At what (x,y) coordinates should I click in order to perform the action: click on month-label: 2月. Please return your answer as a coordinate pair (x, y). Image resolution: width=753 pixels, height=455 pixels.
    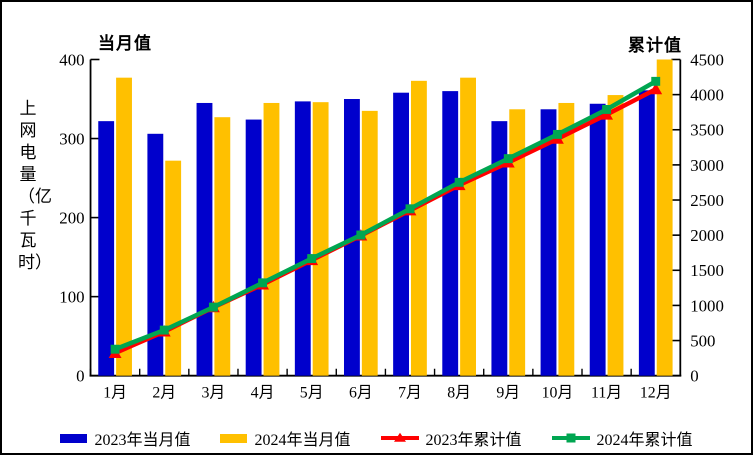
    Looking at the image, I should click on (164, 392).